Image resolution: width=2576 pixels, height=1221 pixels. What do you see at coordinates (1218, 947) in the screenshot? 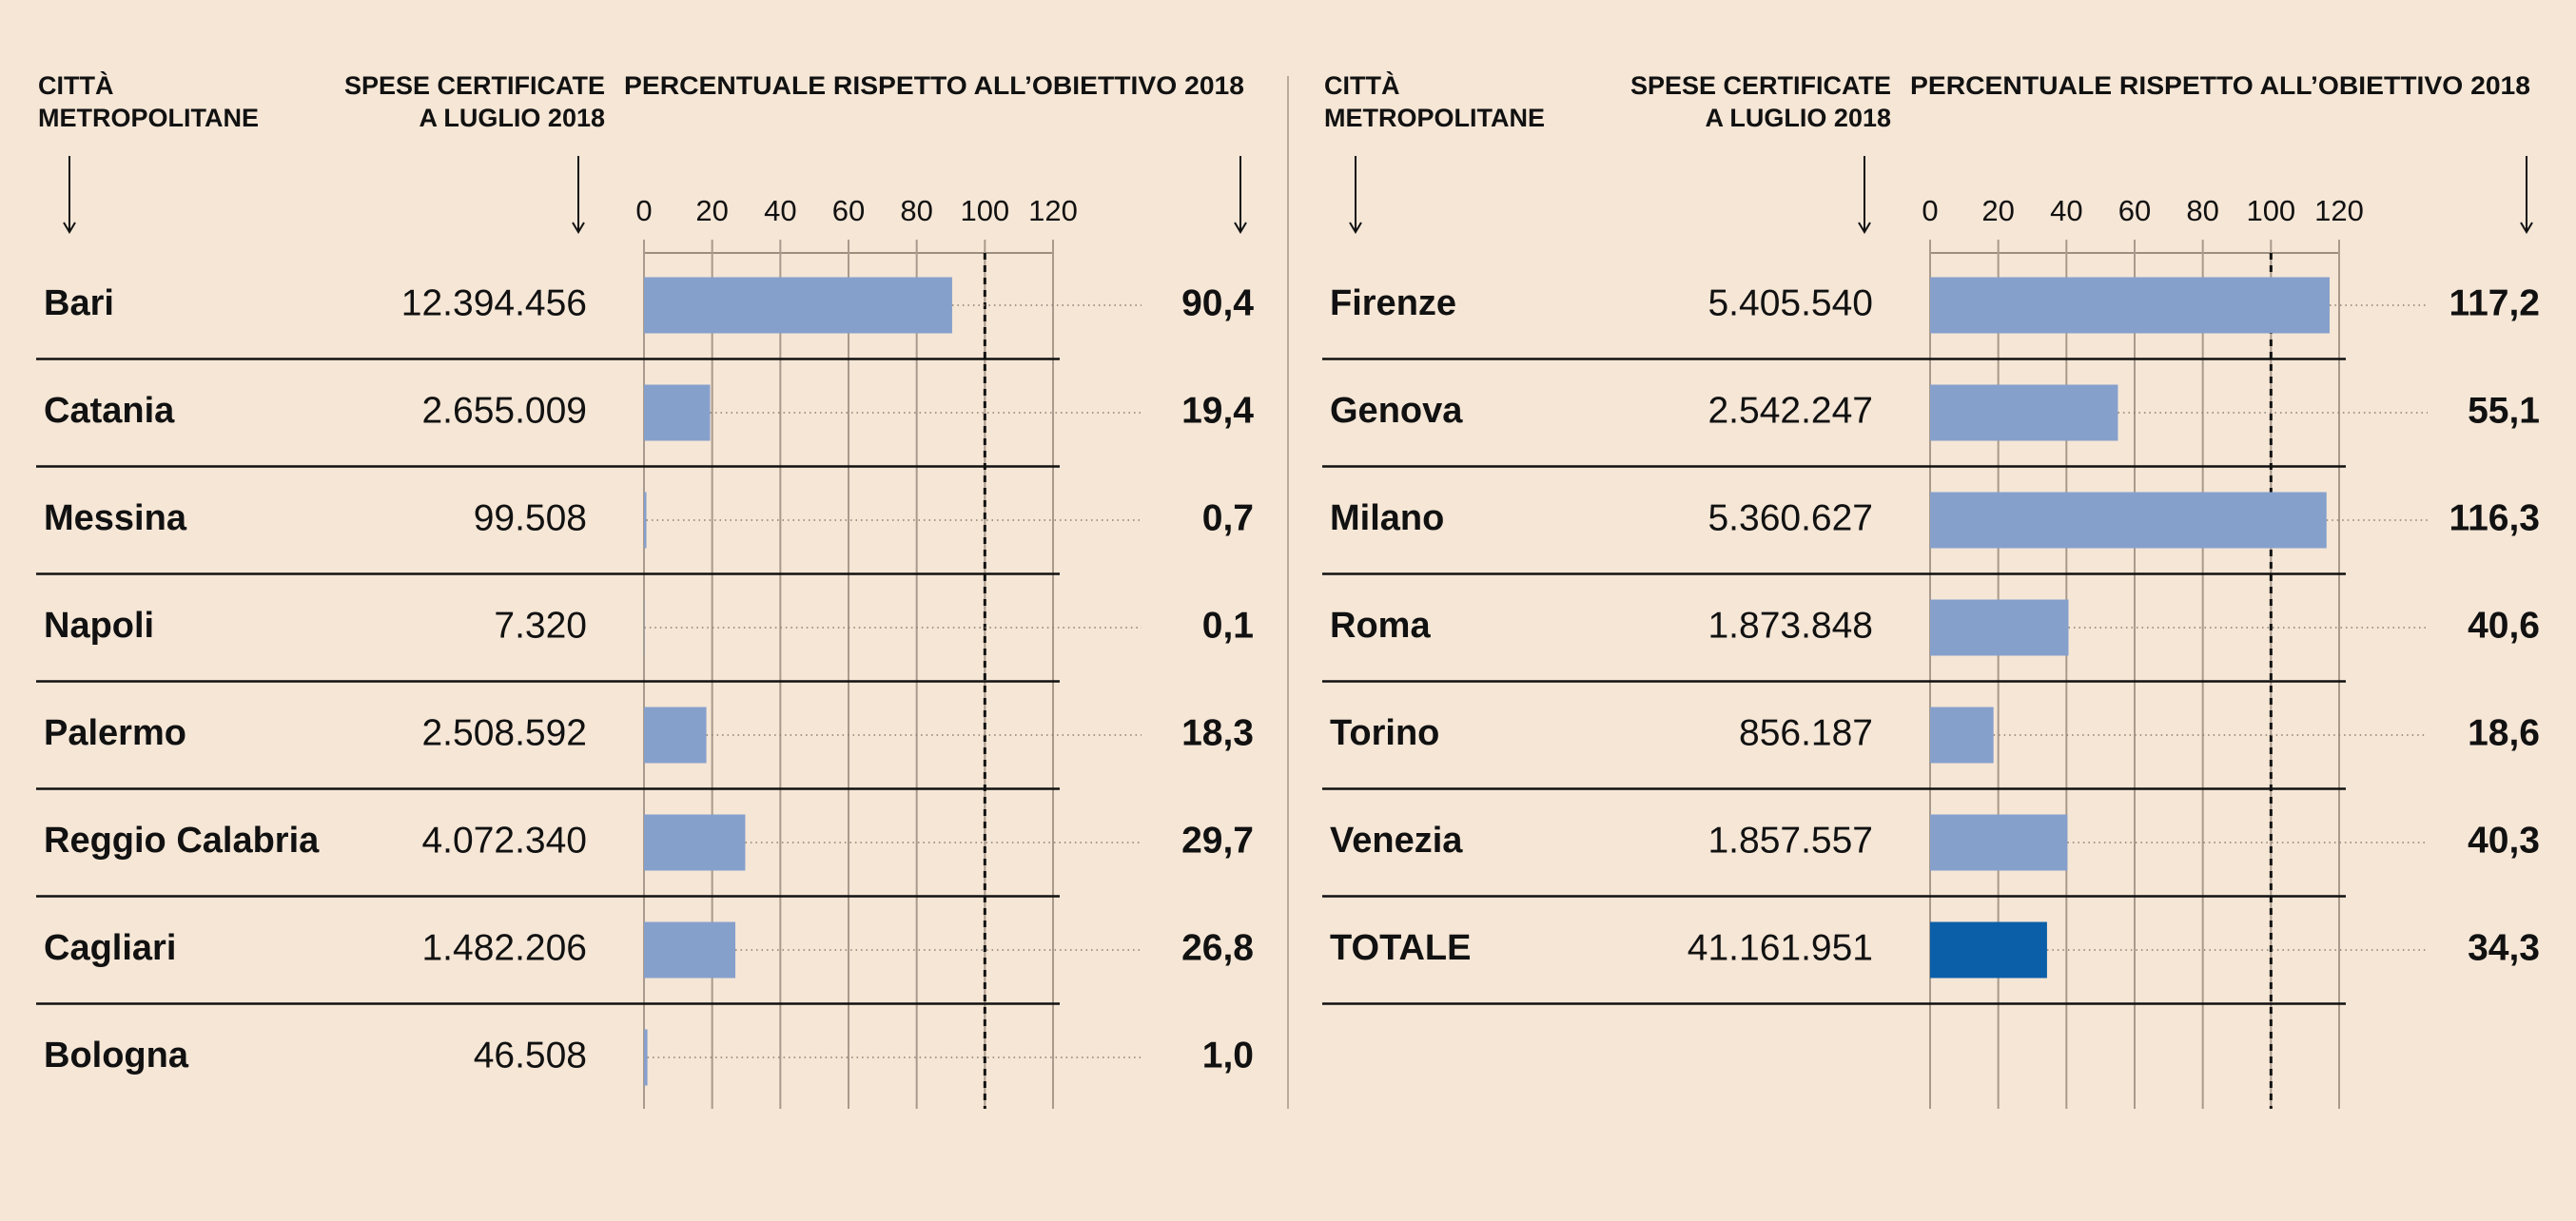
I see `value-label: 26,8` at bounding box center [1218, 947].